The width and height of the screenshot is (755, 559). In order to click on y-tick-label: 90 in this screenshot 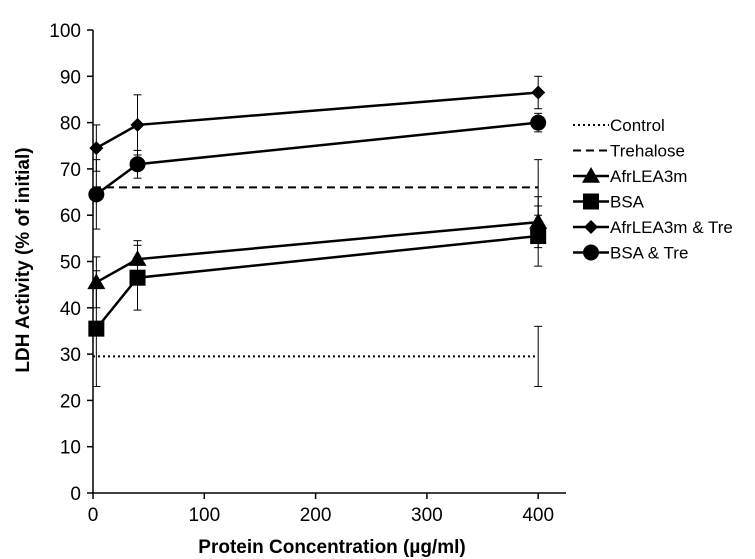, I will do `click(70, 77)`.